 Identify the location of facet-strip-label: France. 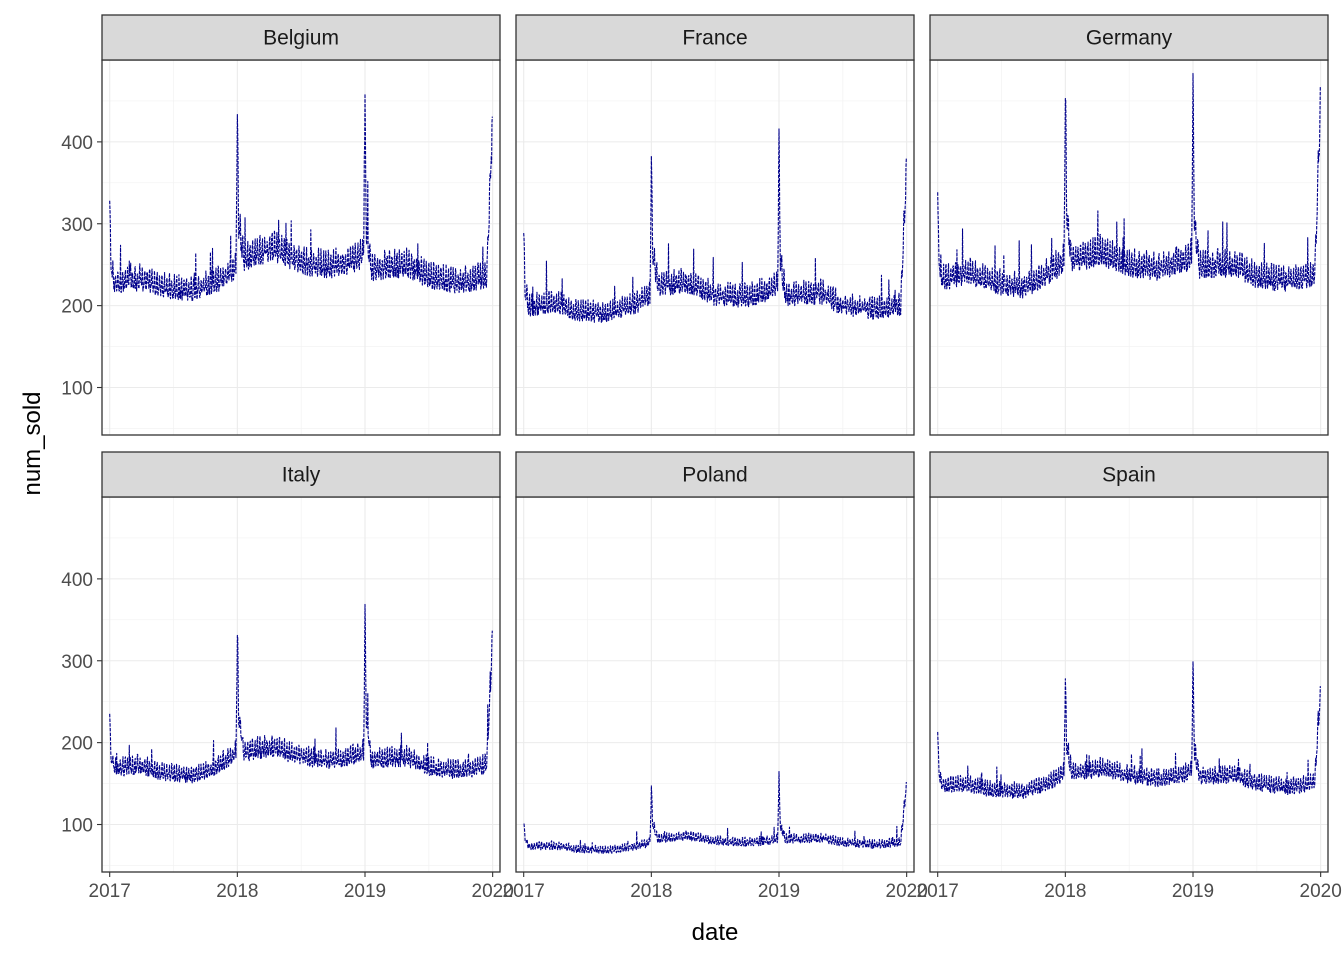
(714, 38).